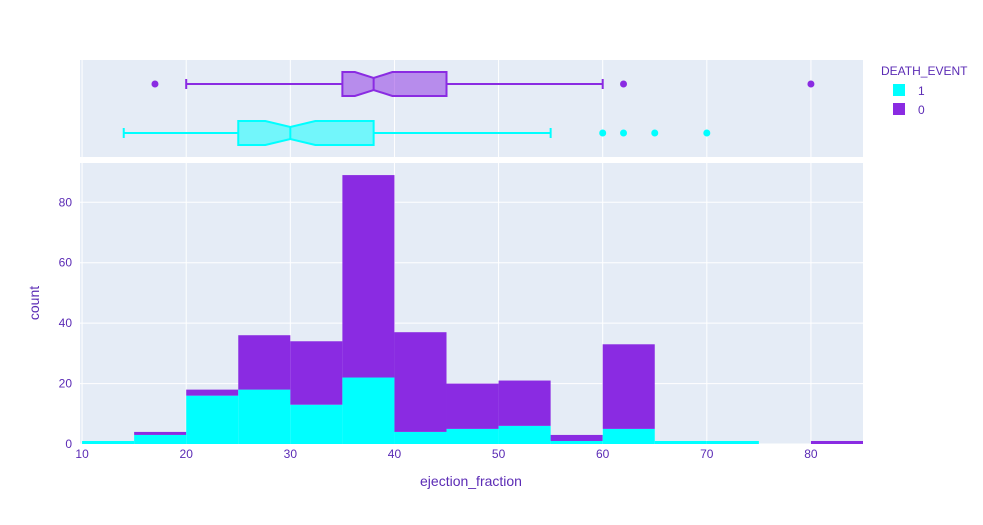 Image resolution: width=983 pixels, height=525 pixels. Describe the element at coordinates (707, 454) in the screenshot. I see `x-tick-label: 70` at that location.